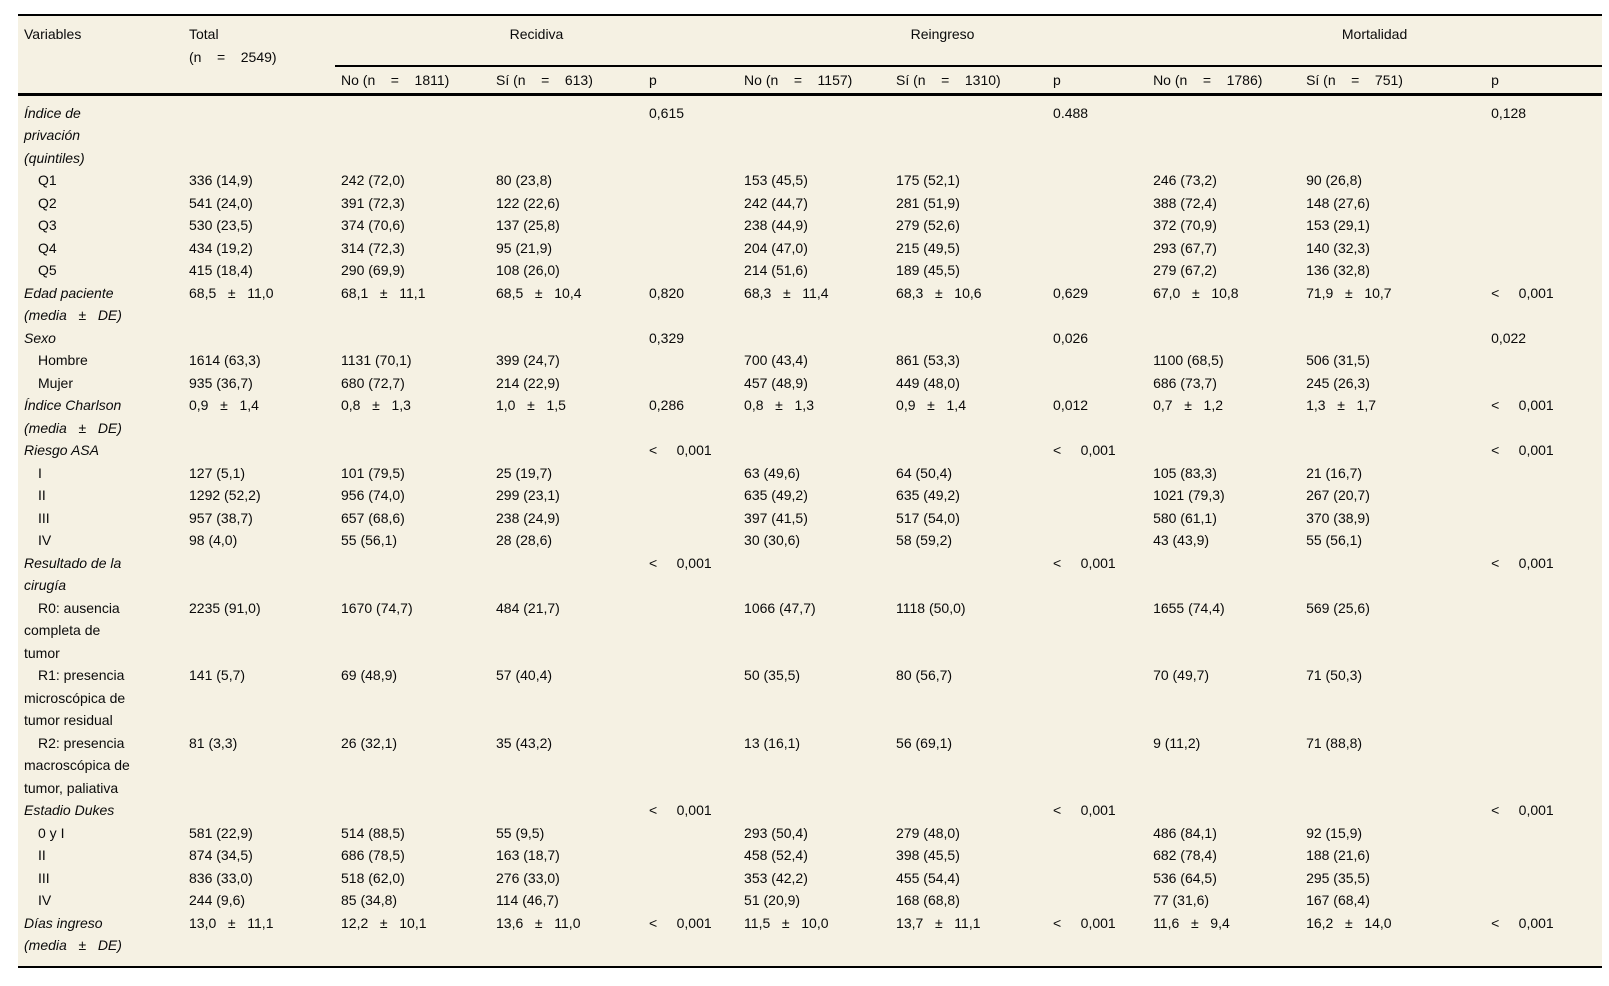 The width and height of the screenshot is (1609, 986). What do you see at coordinates (776, 360) in the screenshot?
I see `cell-reingreso-no: 700 (43,4)` at bounding box center [776, 360].